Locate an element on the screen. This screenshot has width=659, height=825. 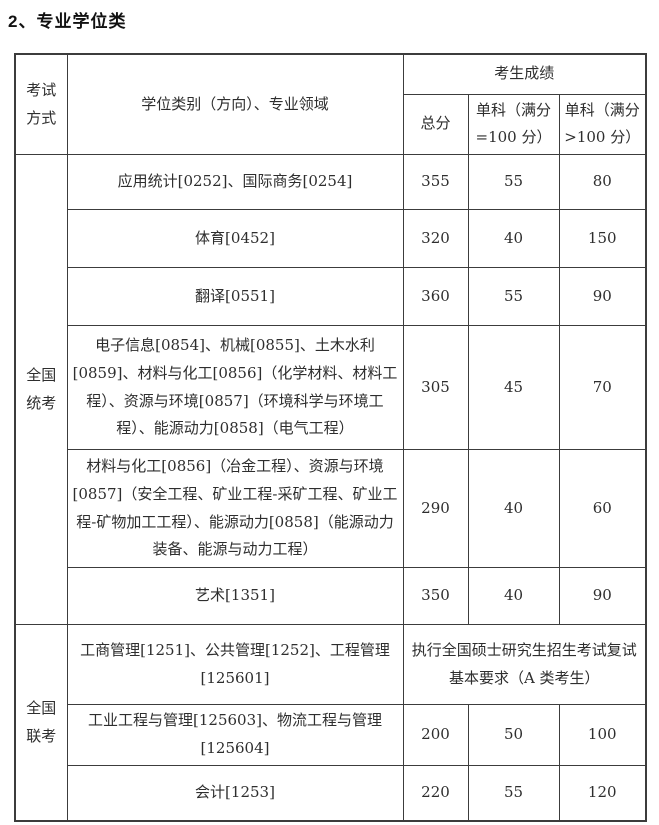
table-header-row-1: 考试方式 学位类别（方向）、专业领域 考生成绩 is located at coordinates (330, 104).